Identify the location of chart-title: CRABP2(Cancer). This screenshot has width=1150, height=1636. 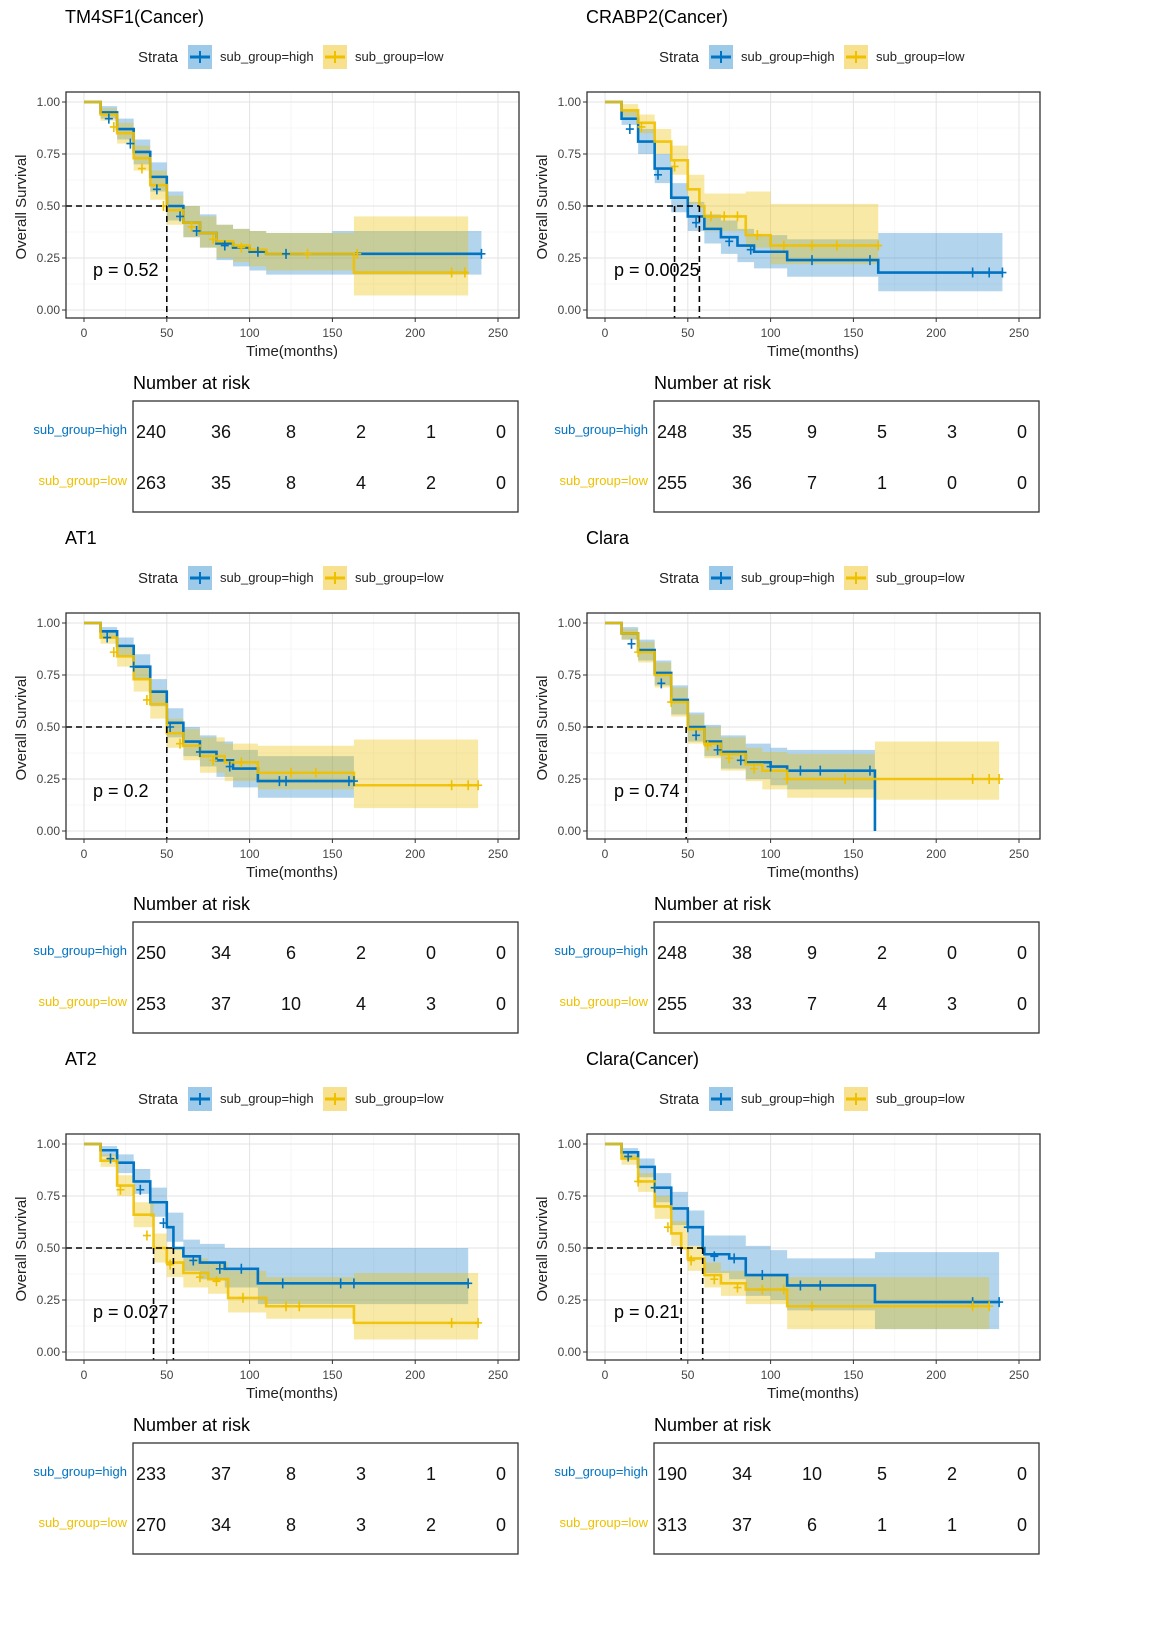
(657, 17).